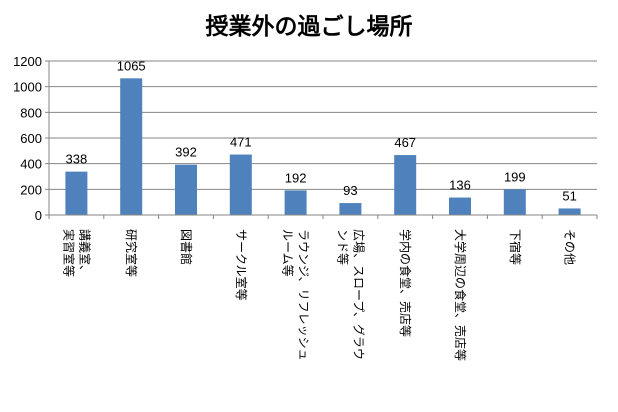 The height and width of the screenshot is (412, 618). I want to click on y-tick-label: 400, so click(31, 164).